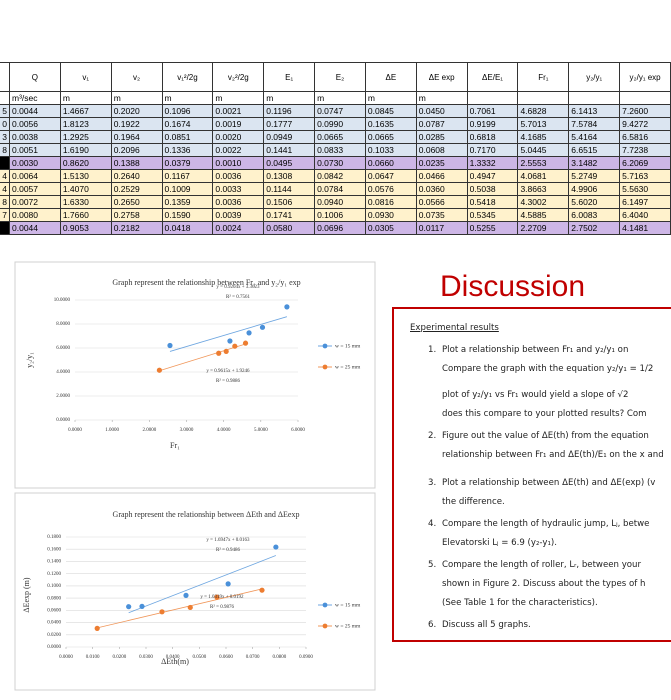 The width and height of the screenshot is (671, 700). Describe the element at coordinates (543, 77) in the screenshot. I see `header-cell: Fr₁` at that location.